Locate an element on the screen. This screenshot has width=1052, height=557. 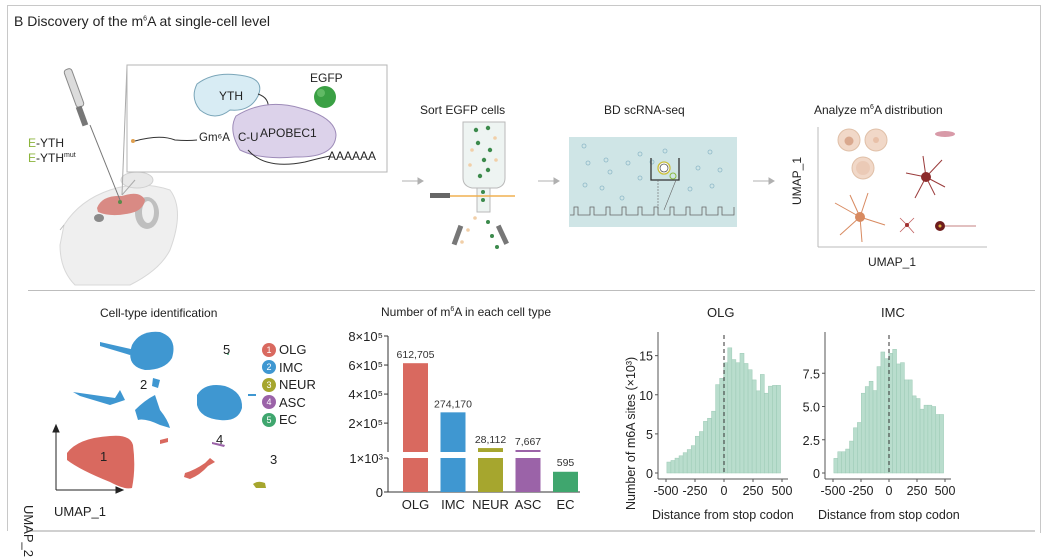
cluster-asc-blob is located at coordinates (218, 444).